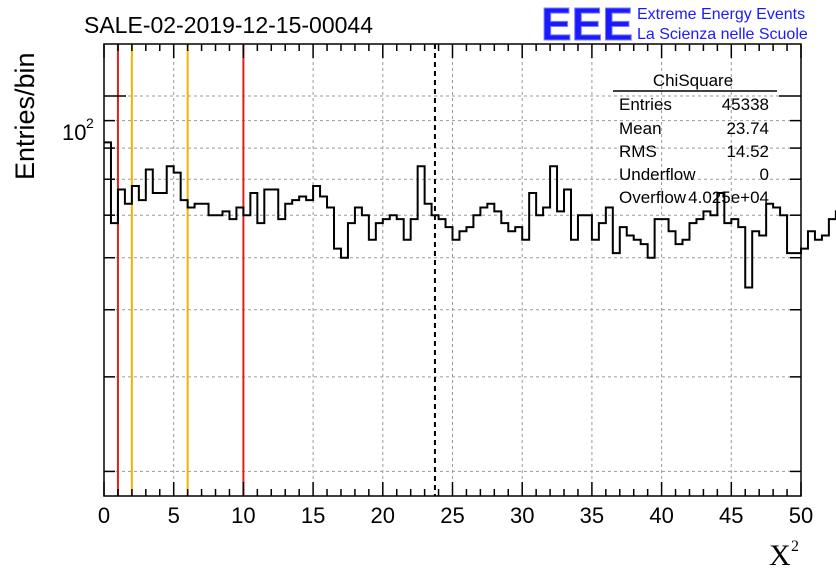 This screenshot has width=836, height=577. What do you see at coordinates (592, 515) in the screenshot?
I see `x-tick-label: 35` at bounding box center [592, 515].